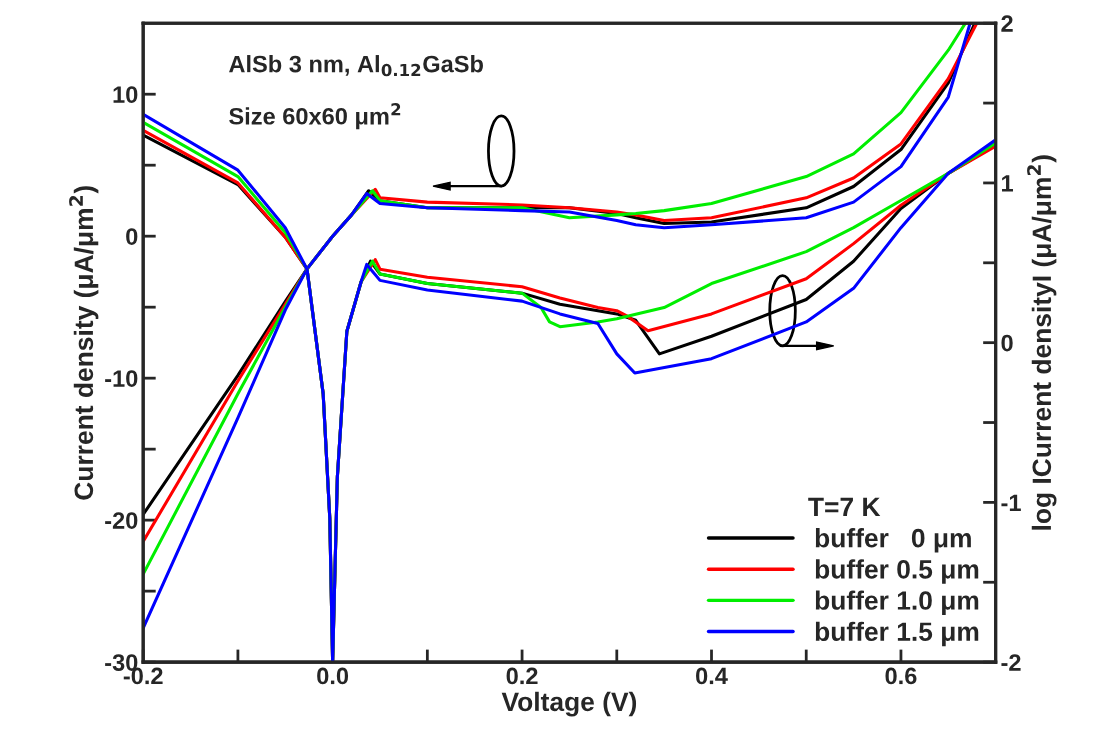 The width and height of the screenshot is (1110, 749). Describe the element at coordinates (569, 704) in the screenshot. I see `x-axis-title: Voltage (V)` at that location.